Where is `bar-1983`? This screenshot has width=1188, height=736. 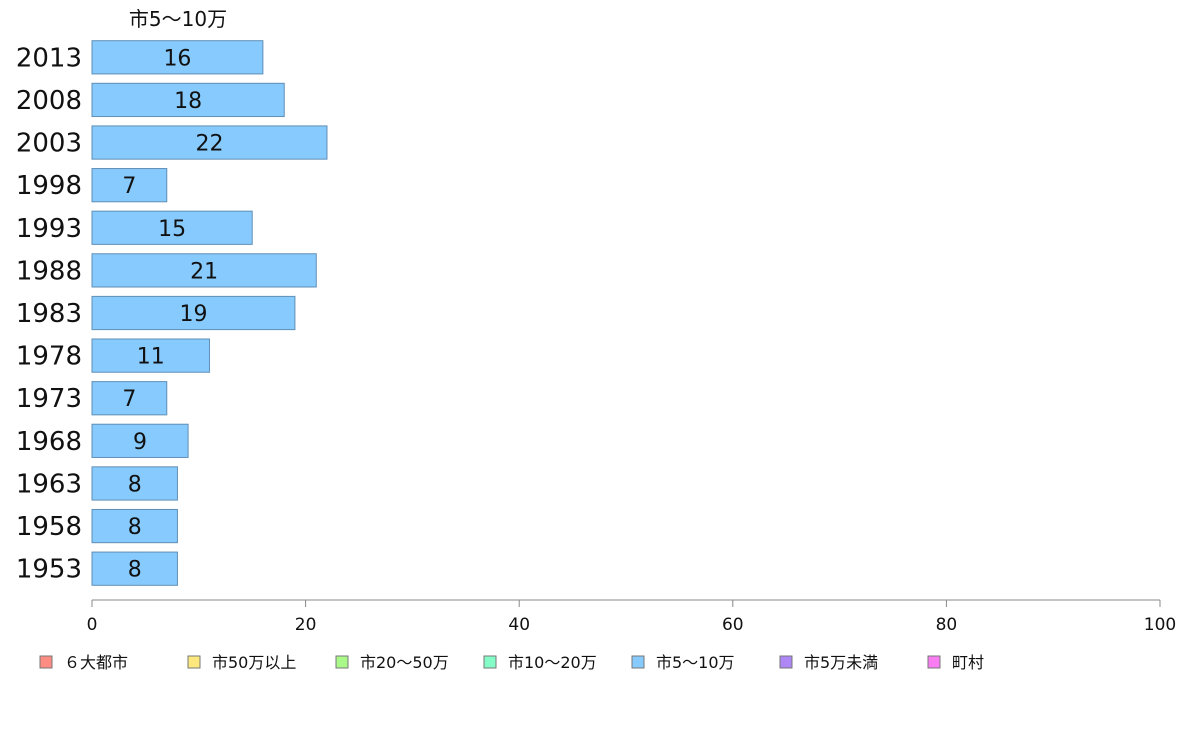 bar-1983 is located at coordinates (193, 313).